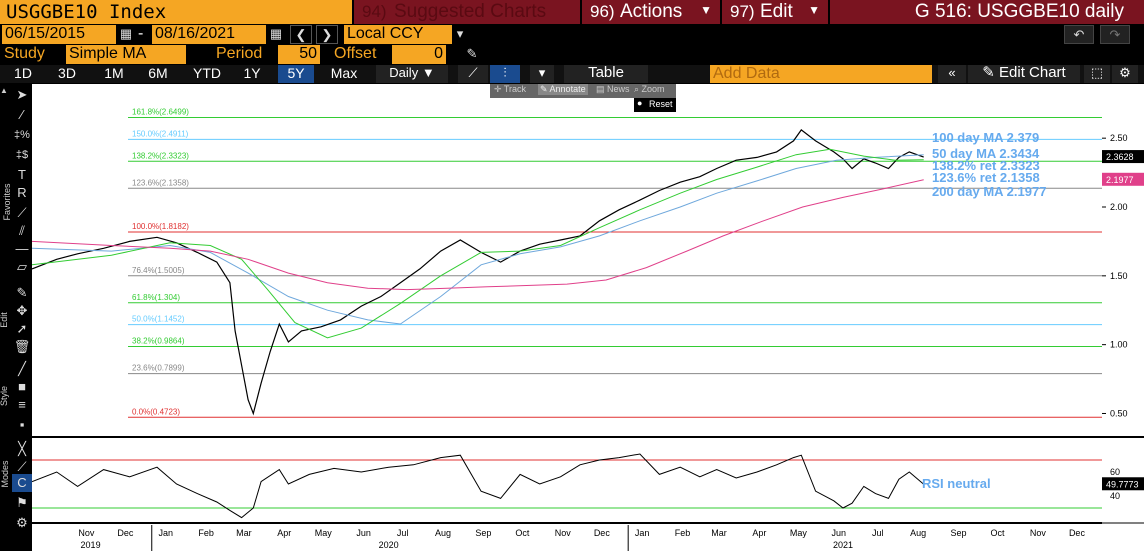 This screenshot has height=551, width=1144. I want to click on undo-icon: ↶, so click(1079, 34).